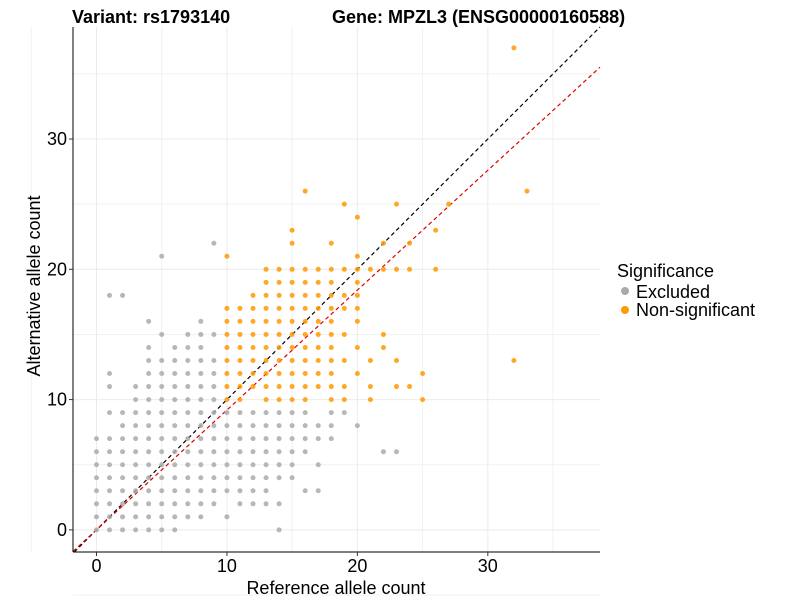  I want to click on chart-title-gene: Gene: MPZL3 (ENSG00000160588), so click(478, 17).